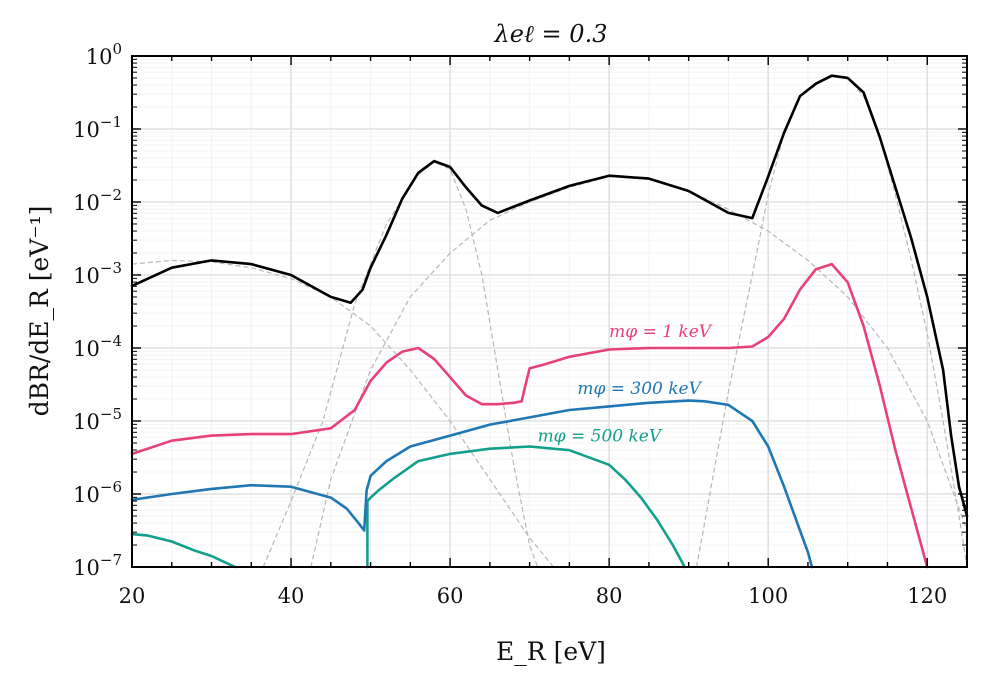 The image size is (986, 683). What do you see at coordinates (97, 565) in the screenshot?
I see `y-tick-label: 10⁻⁷` at bounding box center [97, 565].